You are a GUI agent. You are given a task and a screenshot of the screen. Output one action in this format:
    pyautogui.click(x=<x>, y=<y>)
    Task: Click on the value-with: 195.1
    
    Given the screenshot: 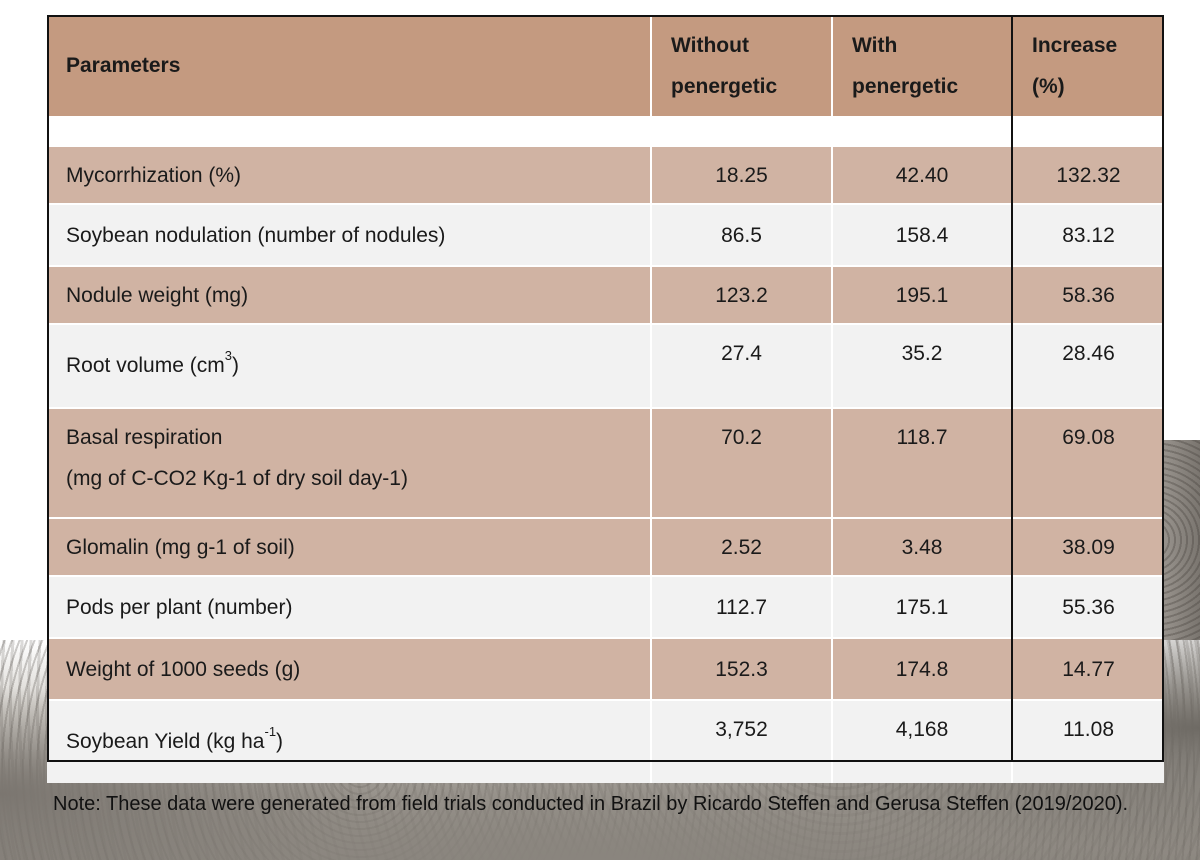 What is the action you would take?
    pyautogui.click(x=922, y=294)
    